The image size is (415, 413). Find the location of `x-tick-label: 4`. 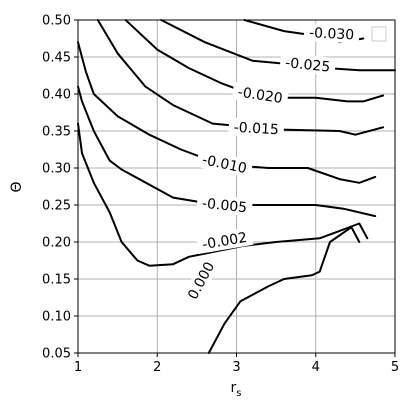

x-tick-label: 4 is located at coordinates (316, 367).